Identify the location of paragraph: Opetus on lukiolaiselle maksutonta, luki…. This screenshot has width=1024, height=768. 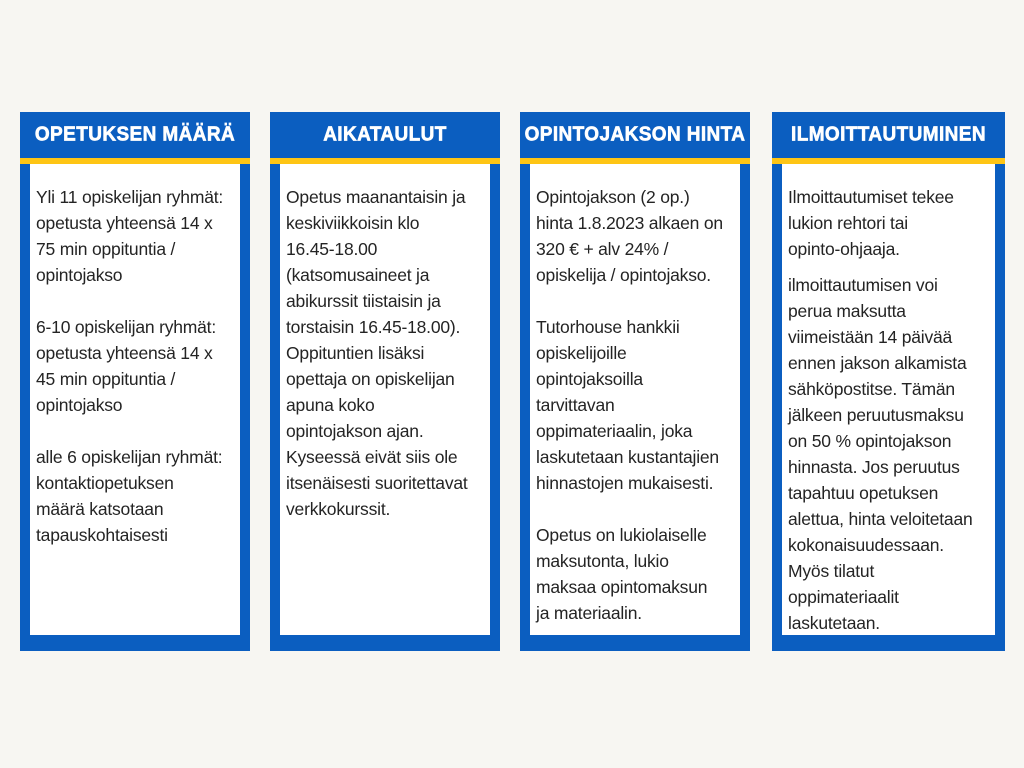
(622, 574).